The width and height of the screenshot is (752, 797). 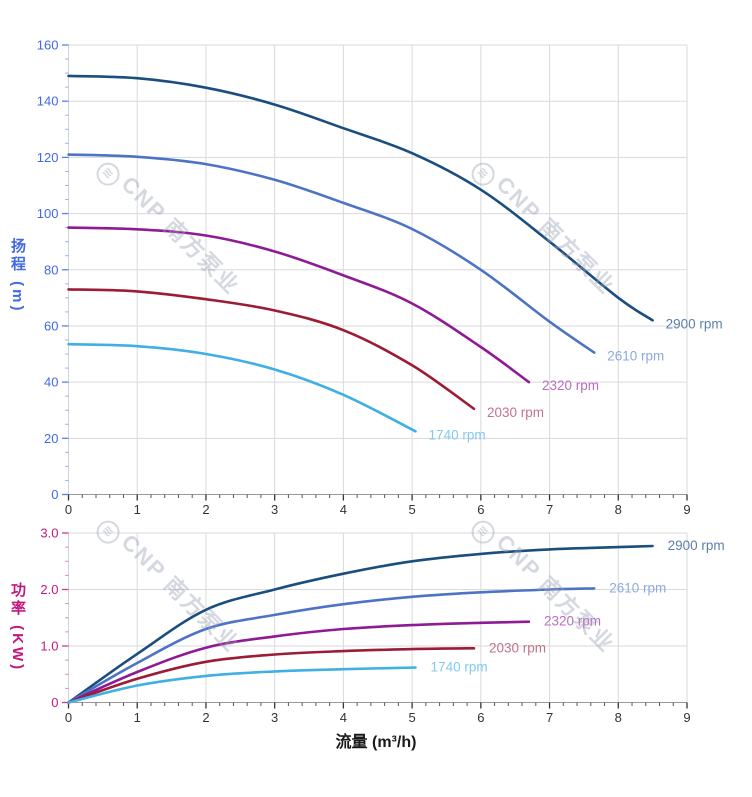 I want to click on y-tick-label: 100, so click(x=48, y=213).